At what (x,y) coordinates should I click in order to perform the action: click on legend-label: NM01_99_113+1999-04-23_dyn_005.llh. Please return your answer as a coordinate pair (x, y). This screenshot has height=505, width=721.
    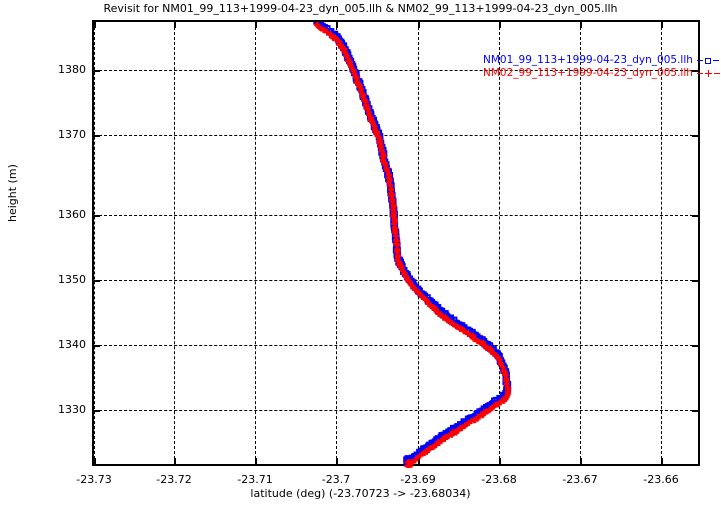
    Looking at the image, I should click on (588, 60).